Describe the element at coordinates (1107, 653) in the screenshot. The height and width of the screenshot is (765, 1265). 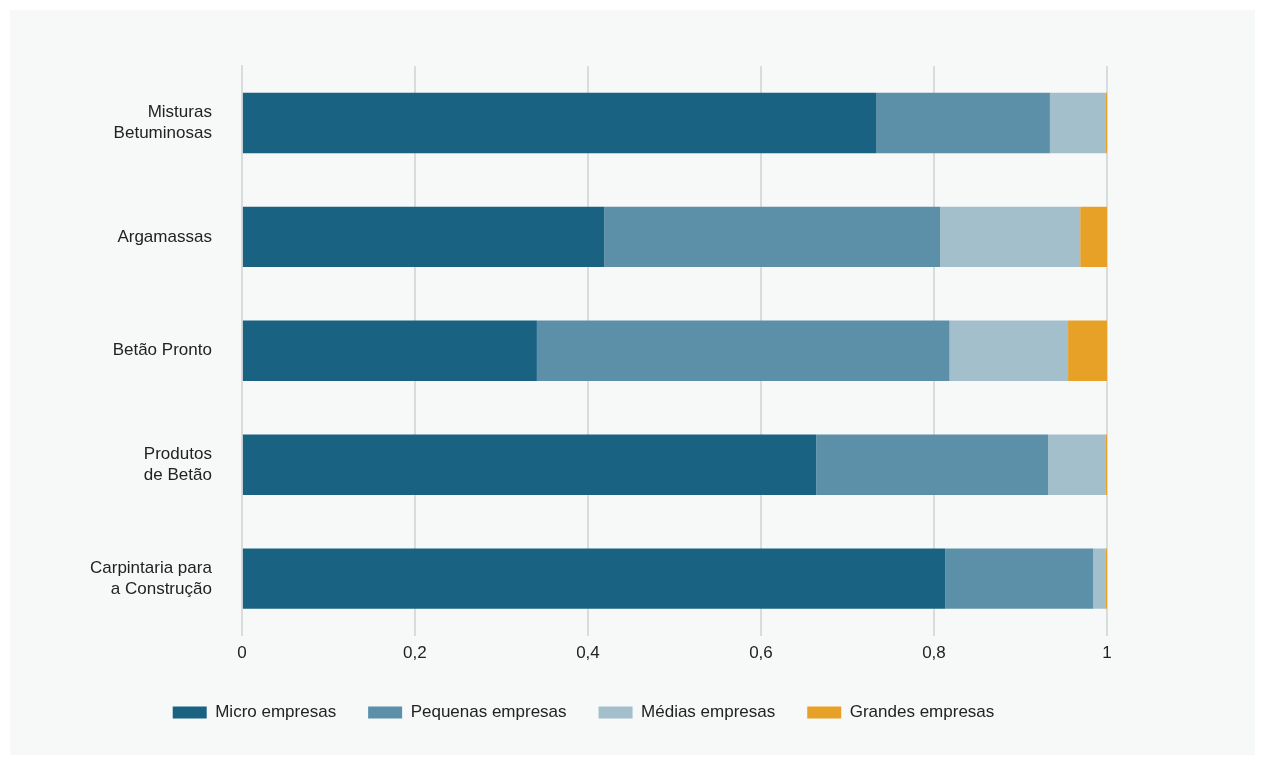
I see `x-tick-label: 1` at that location.